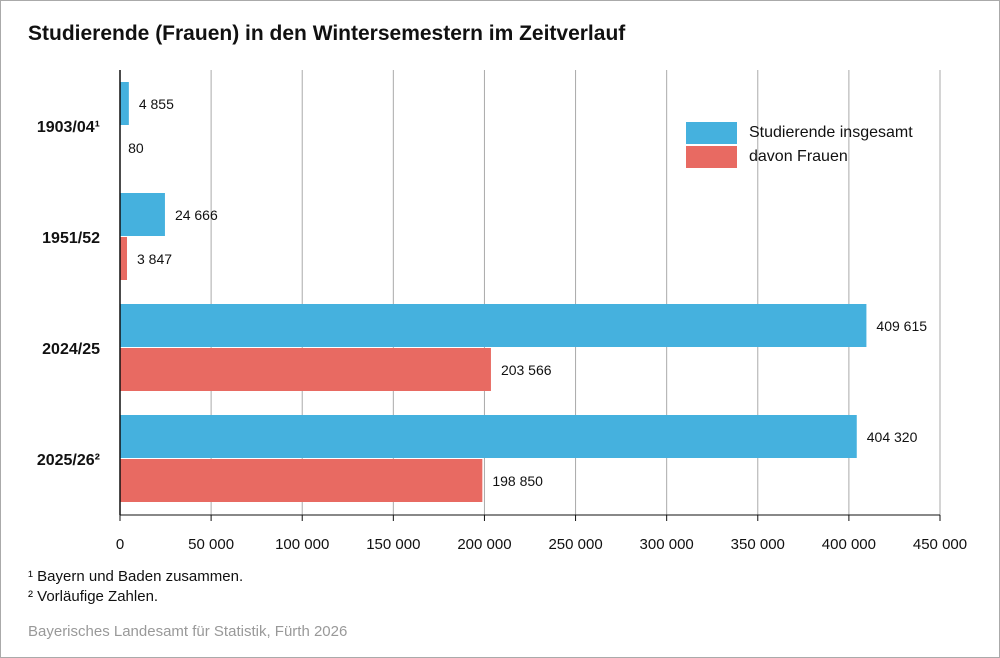 Image resolution: width=1000 pixels, height=658 pixels. What do you see at coordinates (758, 544) in the screenshot?
I see `x-tick-label: 350 000` at bounding box center [758, 544].